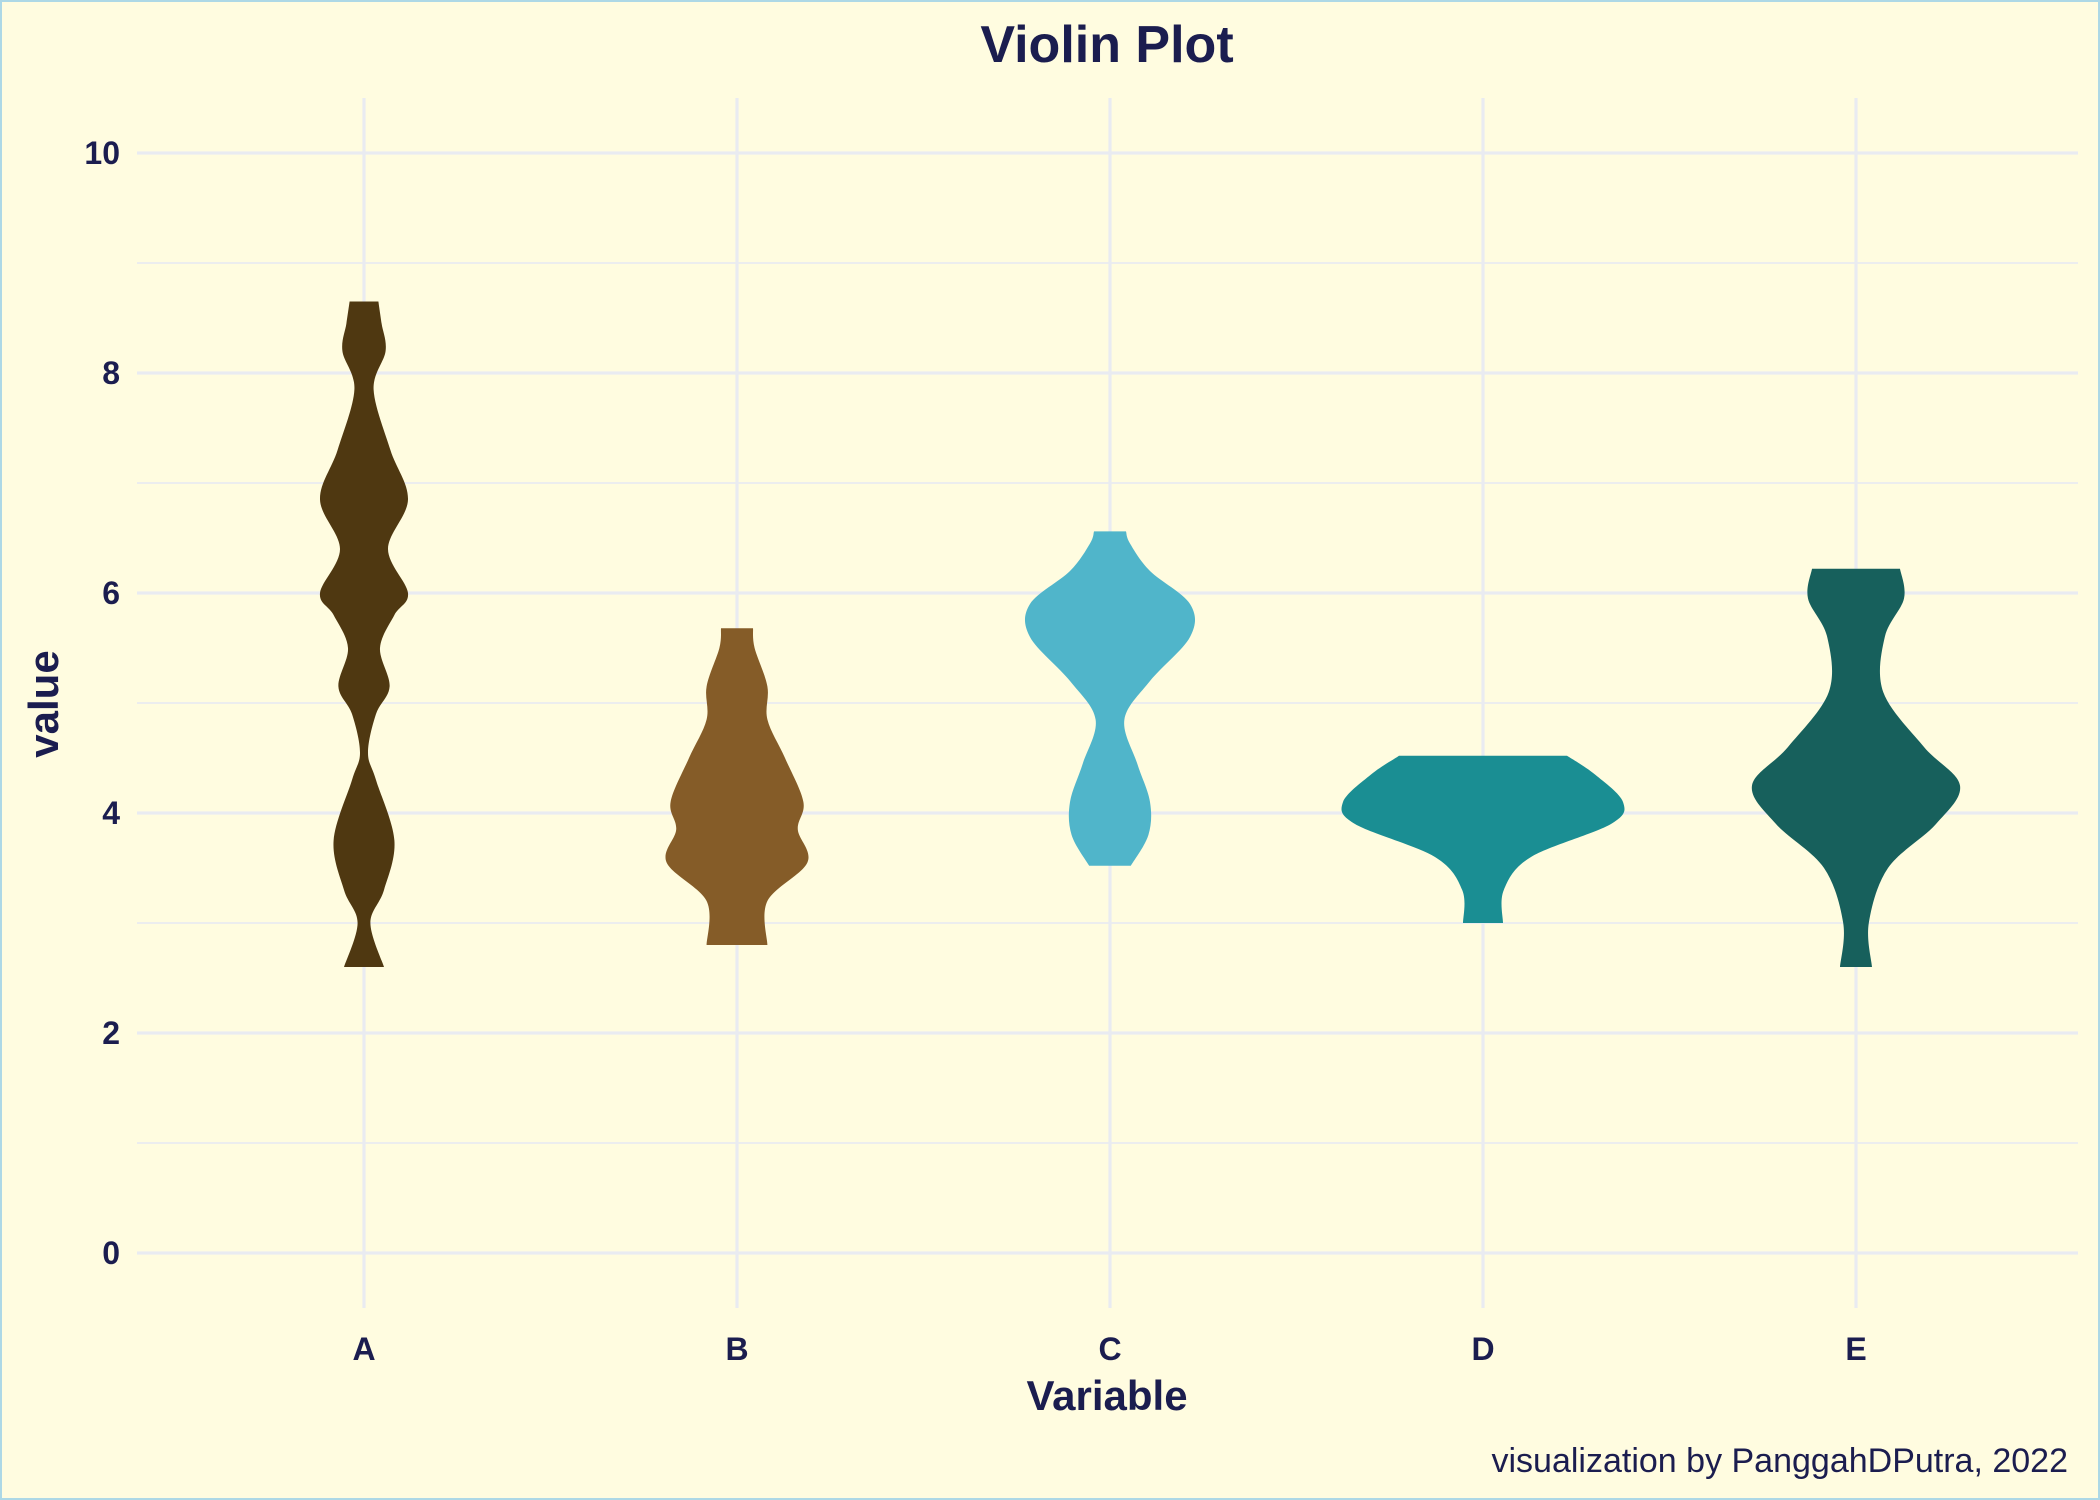 Image resolution: width=2100 pixels, height=1500 pixels. I want to click on chart-title: Violin Plot, so click(1106, 45).